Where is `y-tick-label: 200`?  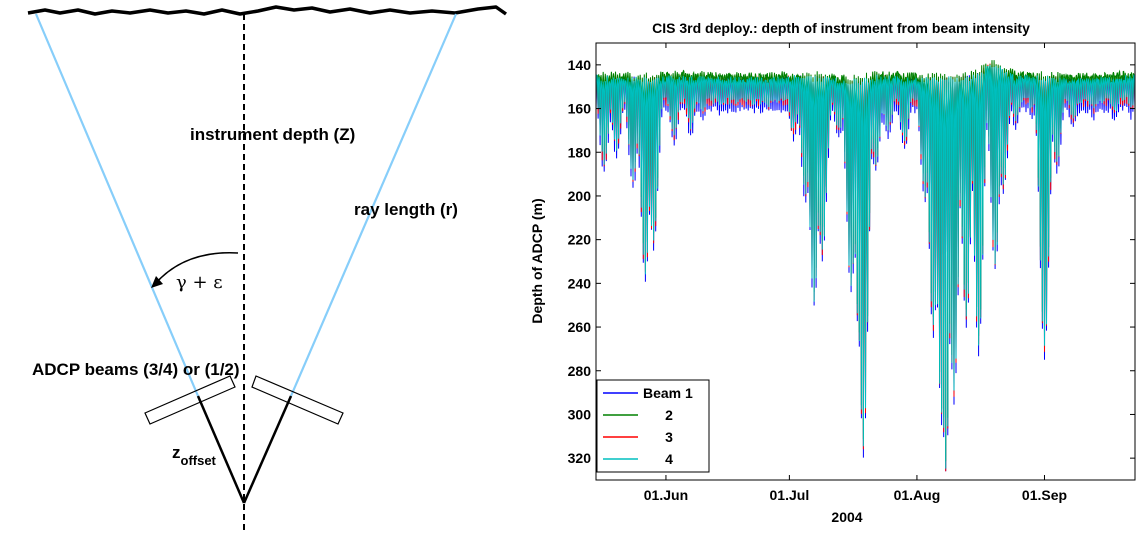 y-tick-label: 200 is located at coordinates (580, 196).